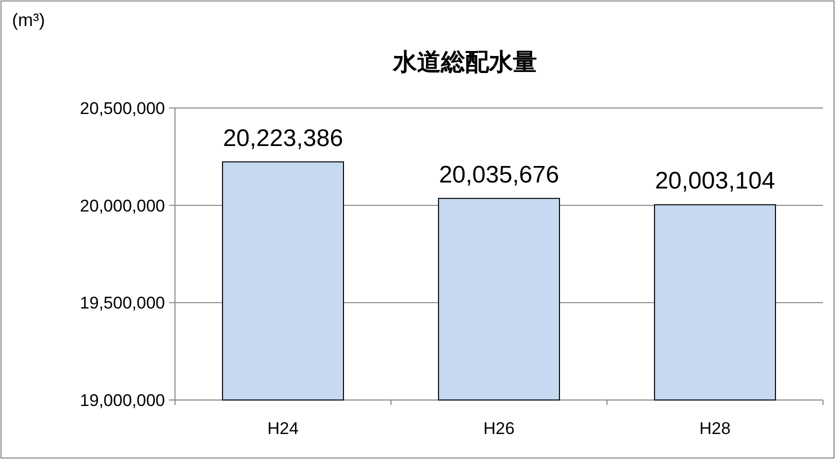  I want to click on y-tick-label: 20,000,000, so click(122, 206).